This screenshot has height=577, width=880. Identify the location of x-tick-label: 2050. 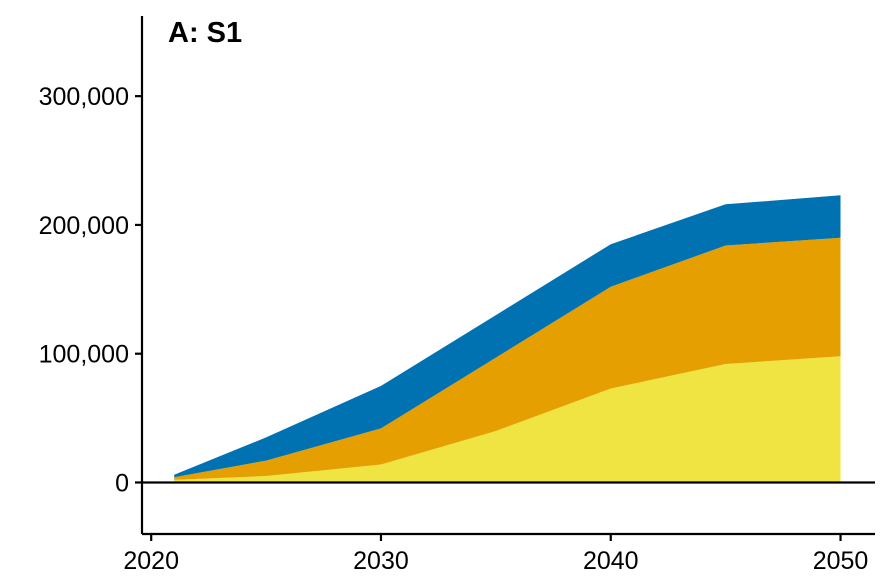
(841, 561).